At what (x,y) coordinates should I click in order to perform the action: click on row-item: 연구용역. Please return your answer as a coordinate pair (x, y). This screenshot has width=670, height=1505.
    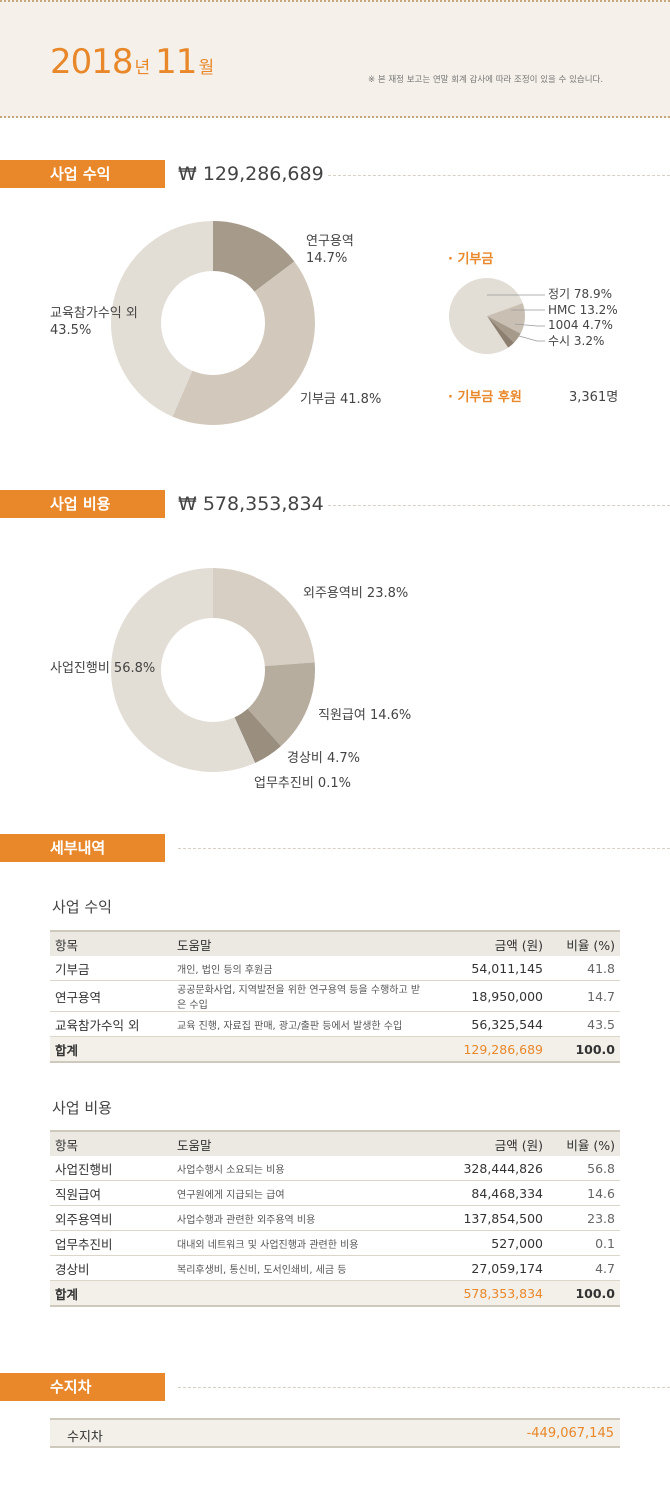
    Looking at the image, I should click on (111, 996).